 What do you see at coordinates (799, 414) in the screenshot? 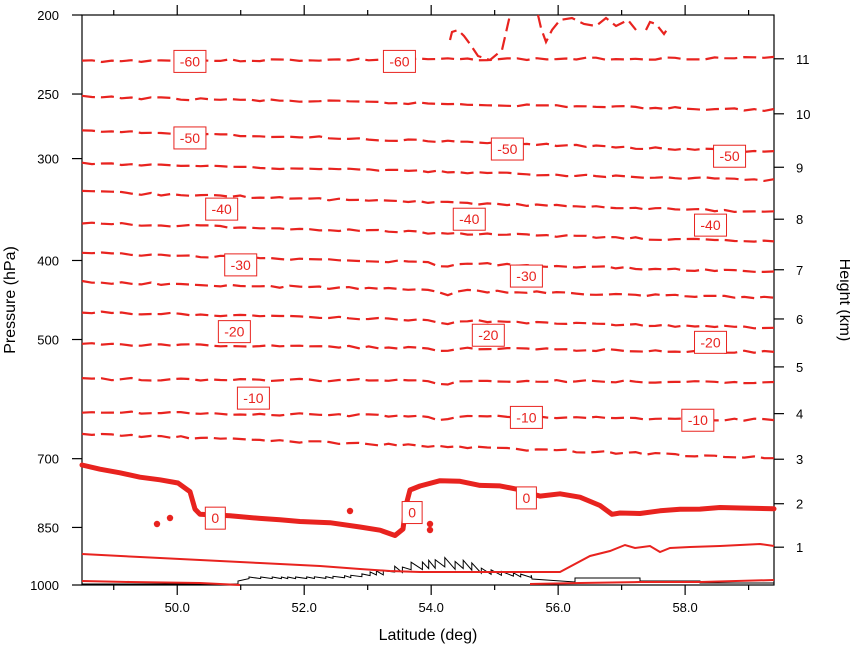
I see `height-tick-label: 4` at bounding box center [799, 414].